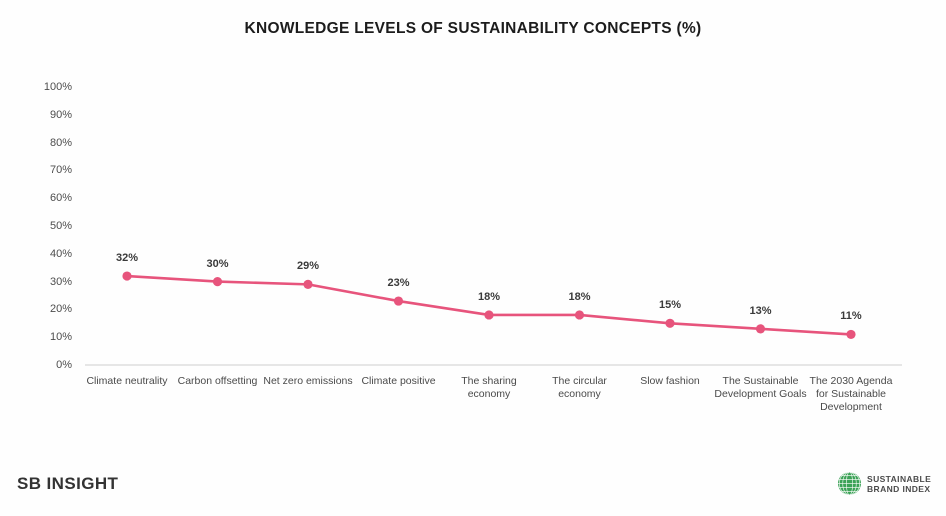 The width and height of the screenshot is (946, 516). Describe the element at coordinates (60, 142) in the screenshot. I see `y-axis-tick-label: 80%` at that location.